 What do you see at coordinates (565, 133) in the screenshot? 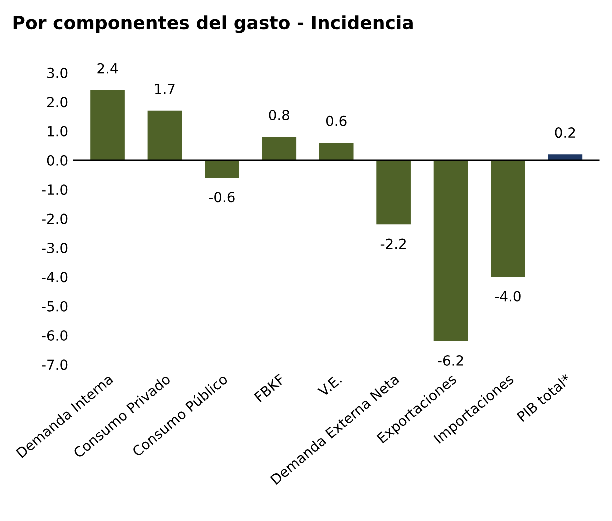
I see `data-label: 0.2` at bounding box center [565, 133].